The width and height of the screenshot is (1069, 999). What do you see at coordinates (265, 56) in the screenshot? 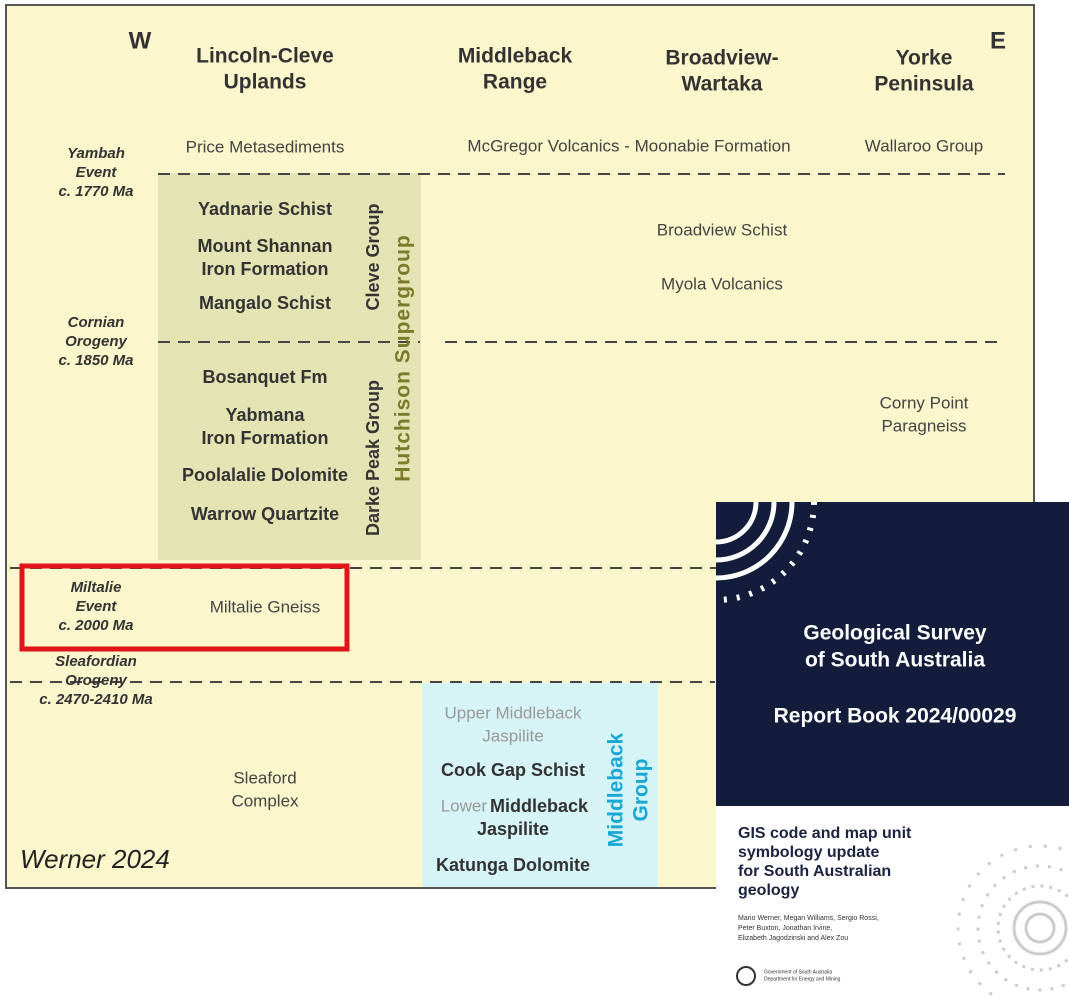
I see `column-header: Lincoln-Cleve` at bounding box center [265, 56].